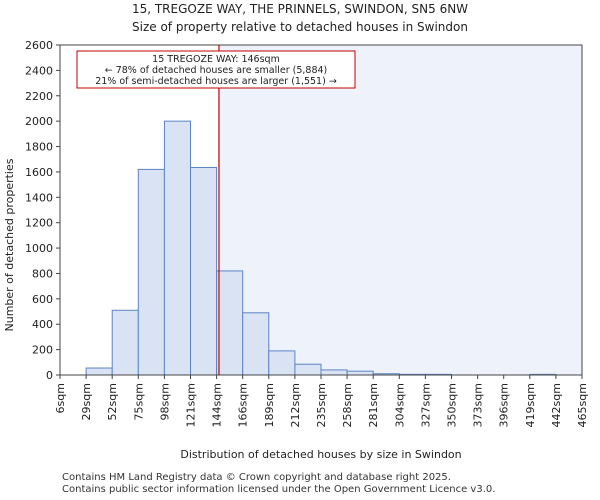 This screenshot has height=500, width=600. I want to click on x-tick-label: 98sqm, so click(164, 401).